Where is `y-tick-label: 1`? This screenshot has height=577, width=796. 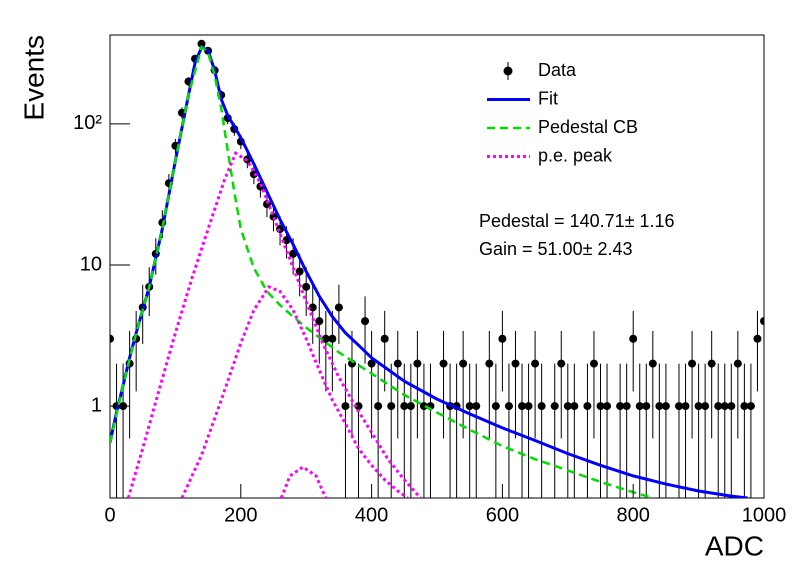 y-tick-label: 1 is located at coordinates (96, 405).